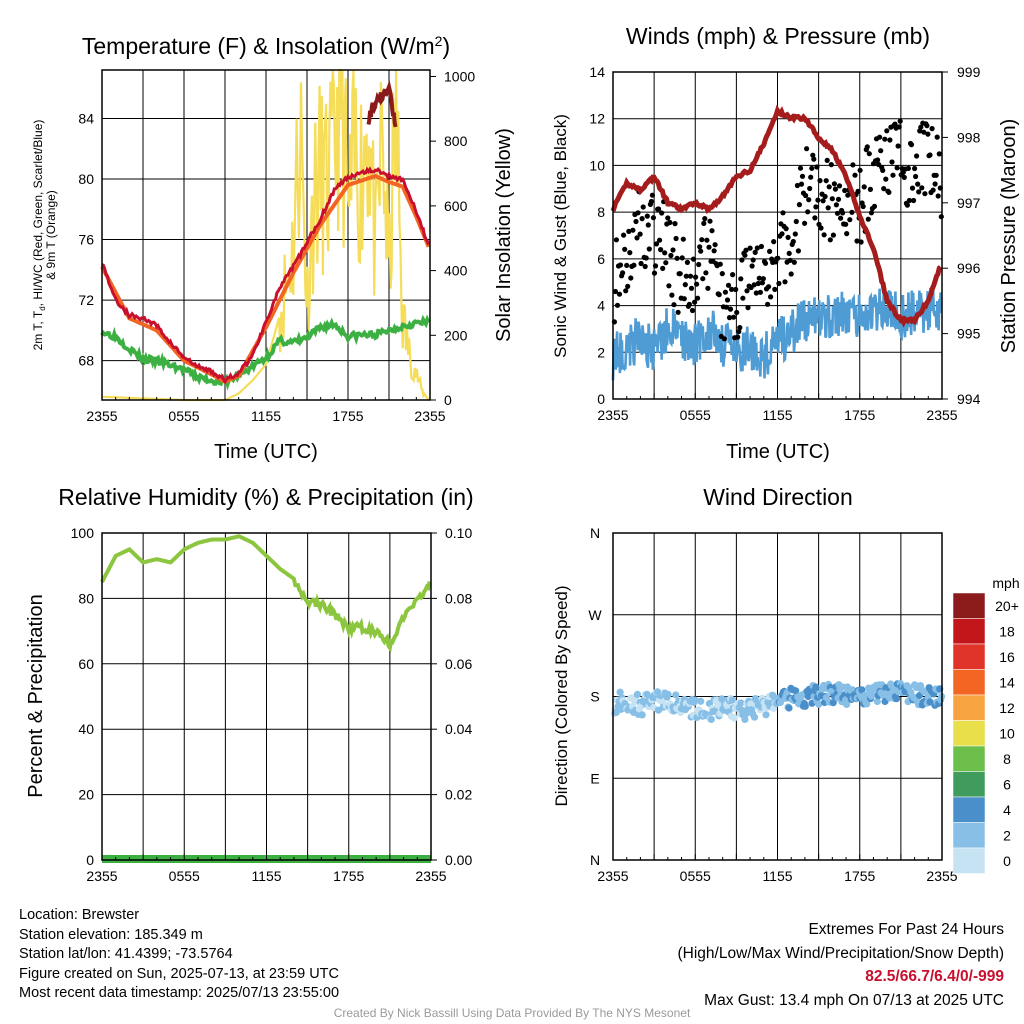 This screenshot has height=1024, width=1024. Describe the element at coordinates (86, 300) in the screenshot. I see `temp-y-tick-label: 72` at that location.